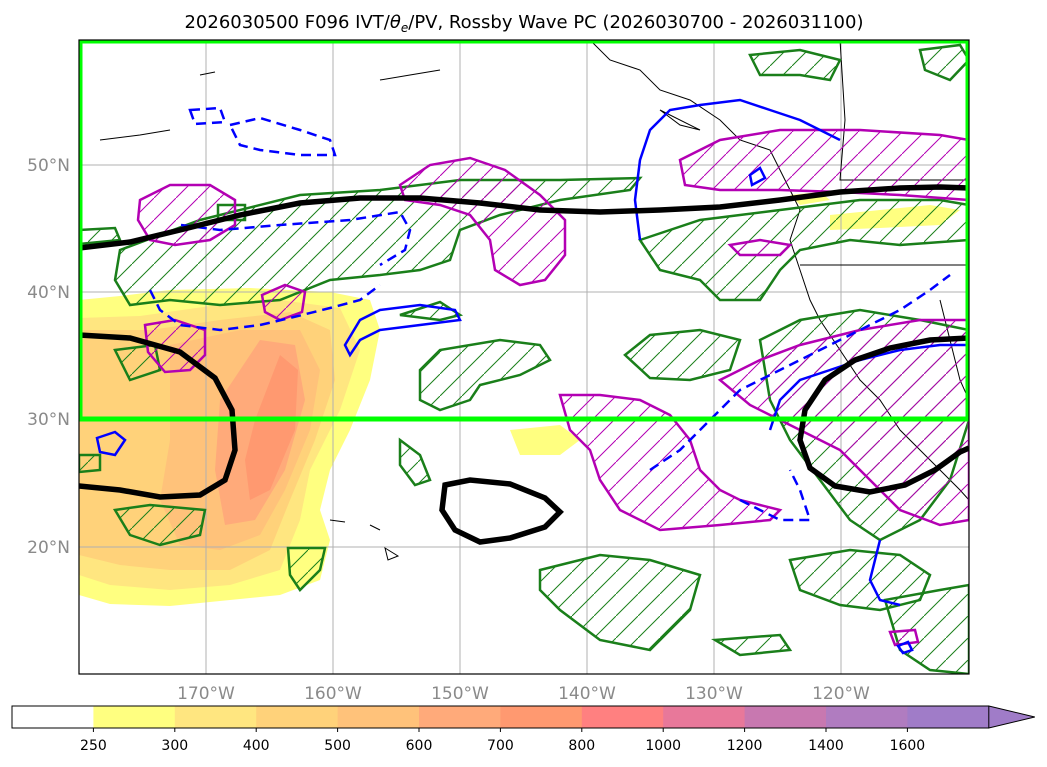  What do you see at coordinates (663, 746) in the screenshot?
I see `colorbar-tick-label: 1000` at bounding box center [663, 746].